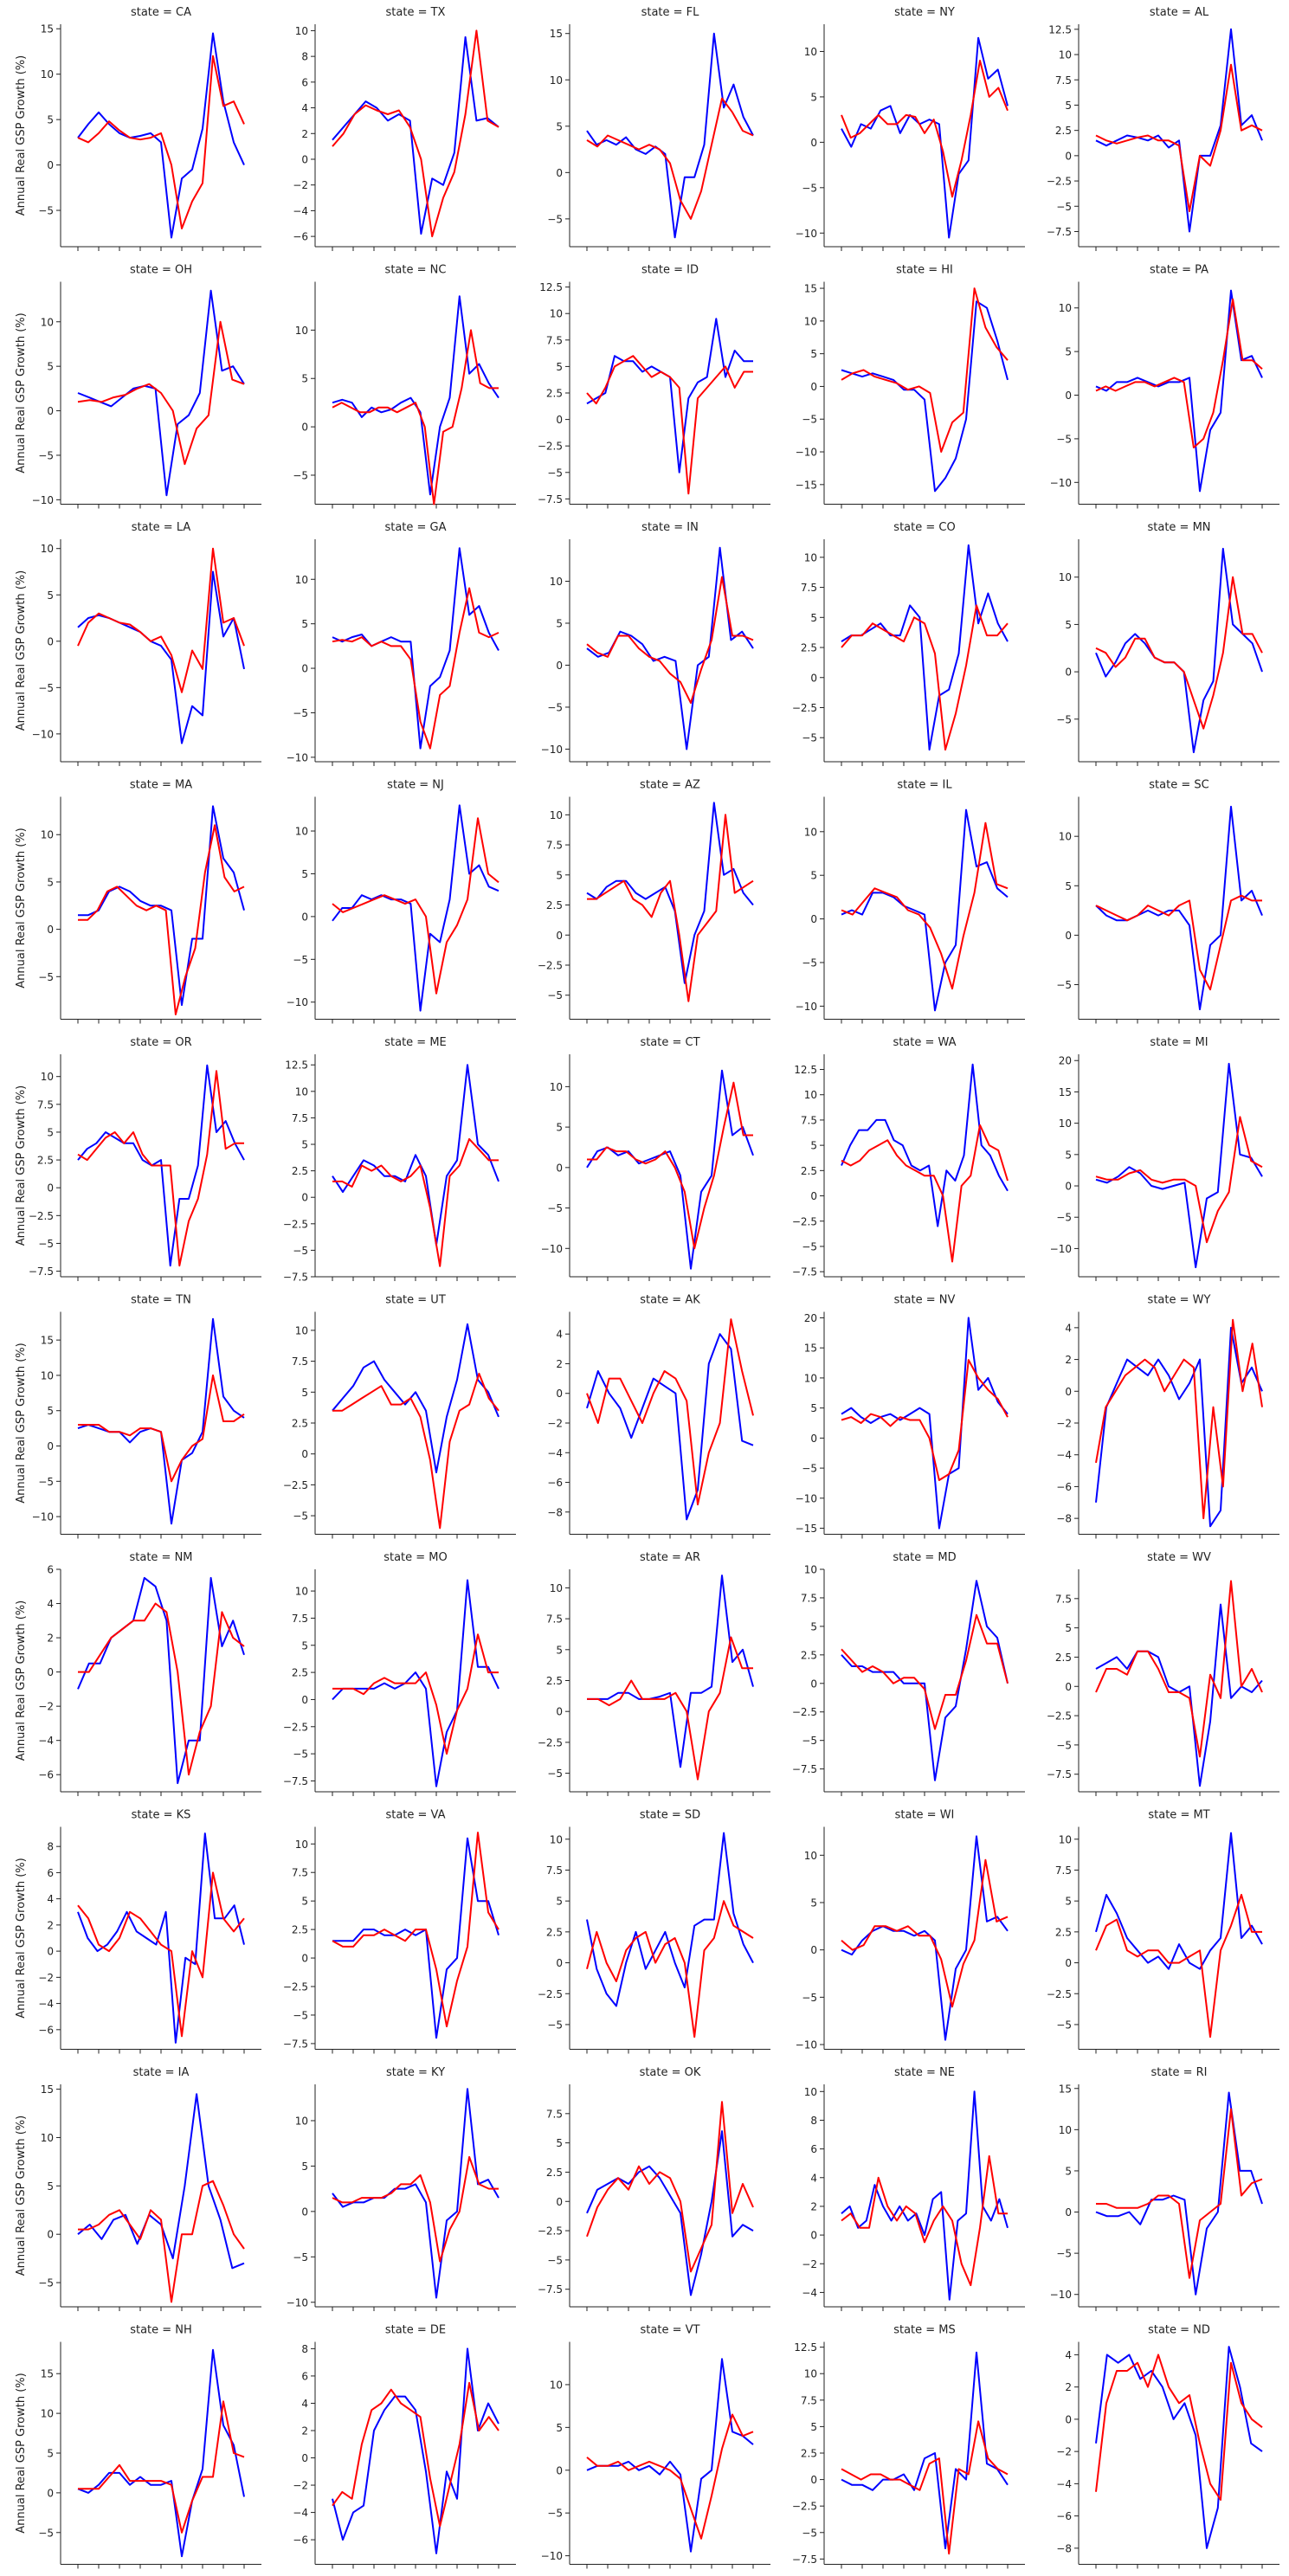 The height and width of the screenshot is (2576, 1289). What do you see at coordinates (161, 785) in the screenshot?
I see `facet-title: state = MA` at bounding box center [161, 785].